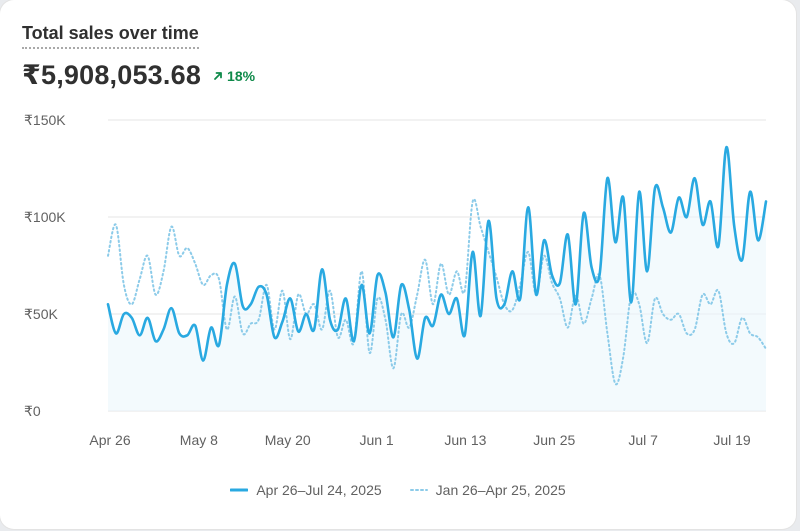 Image resolution: width=800 pixels, height=531 pixels. What do you see at coordinates (500, 490) in the screenshot?
I see `legend-label-previous: Jan 26–Apr 25, 2025` at bounding box center [500, 490].